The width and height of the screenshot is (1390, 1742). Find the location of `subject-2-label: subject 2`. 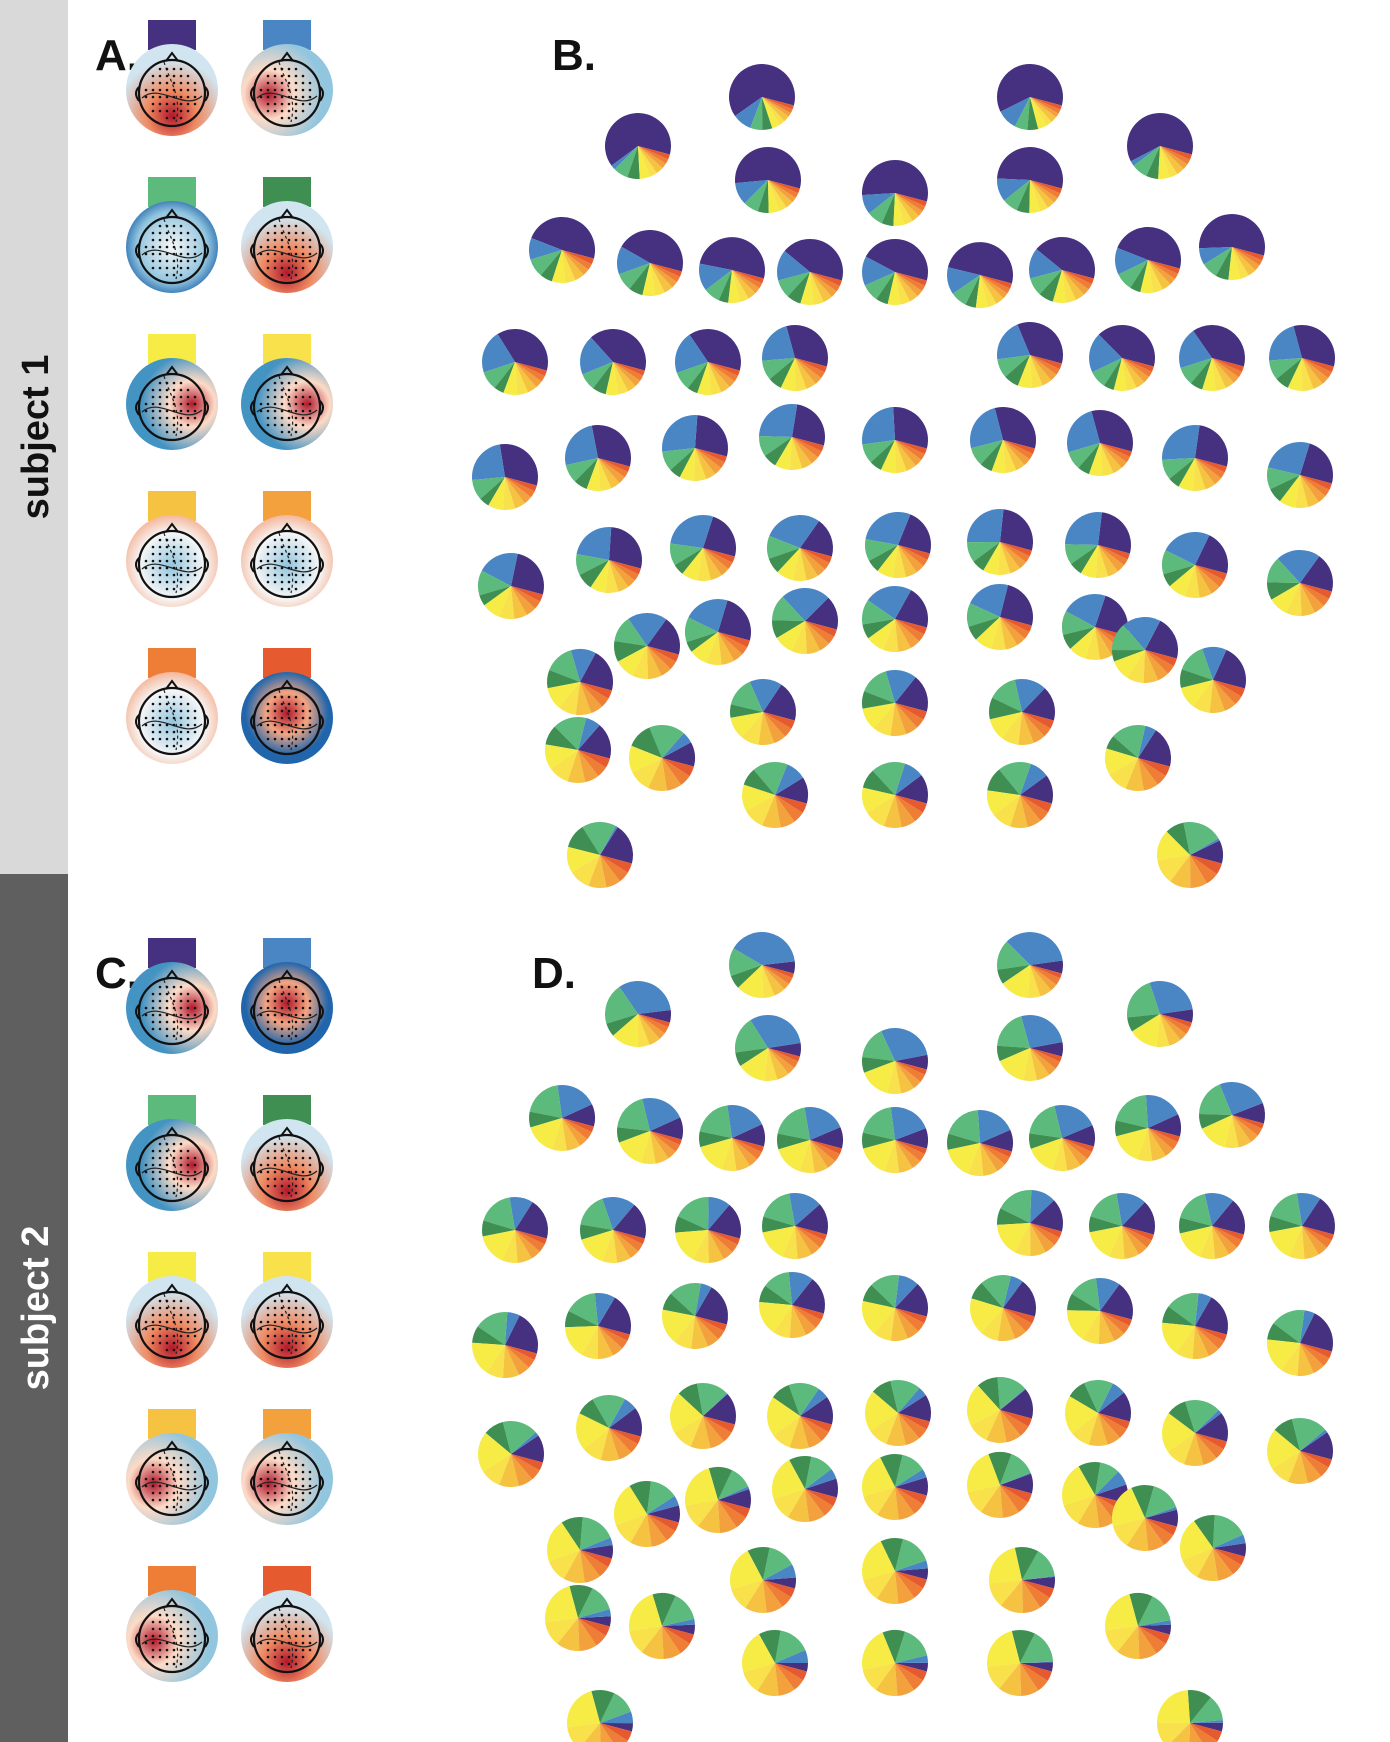

subject-2-label: subject 2 is located at coordinates (36, 1308).